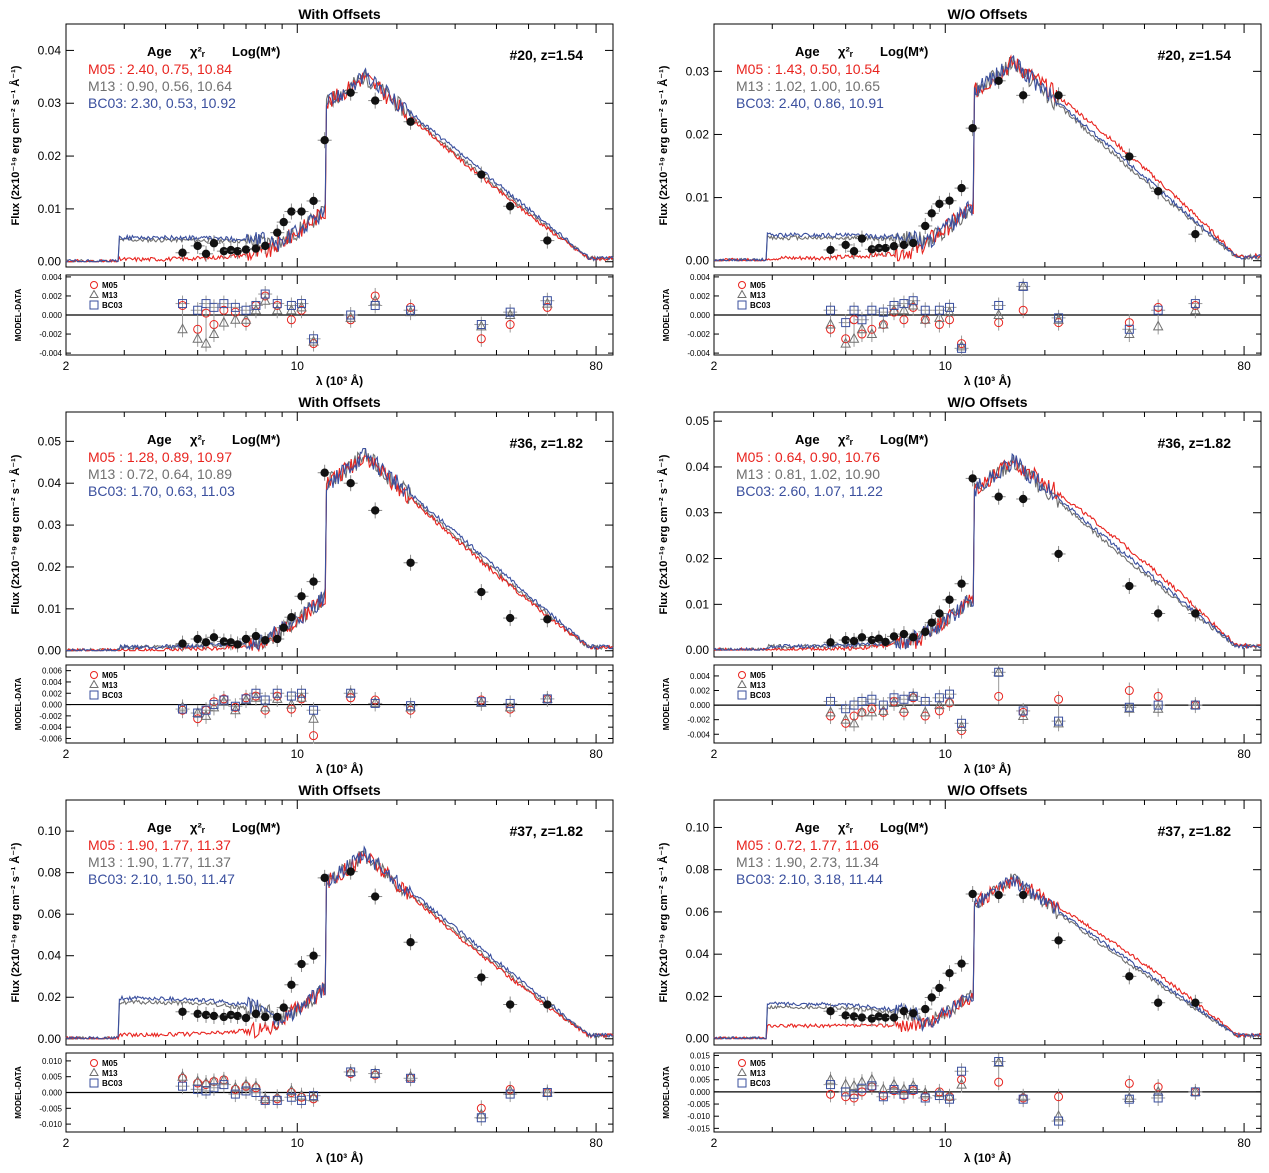 This screenshot has height=1173, width=1269. I want to click on y-tick-label: 0.01, so click(50, 609).